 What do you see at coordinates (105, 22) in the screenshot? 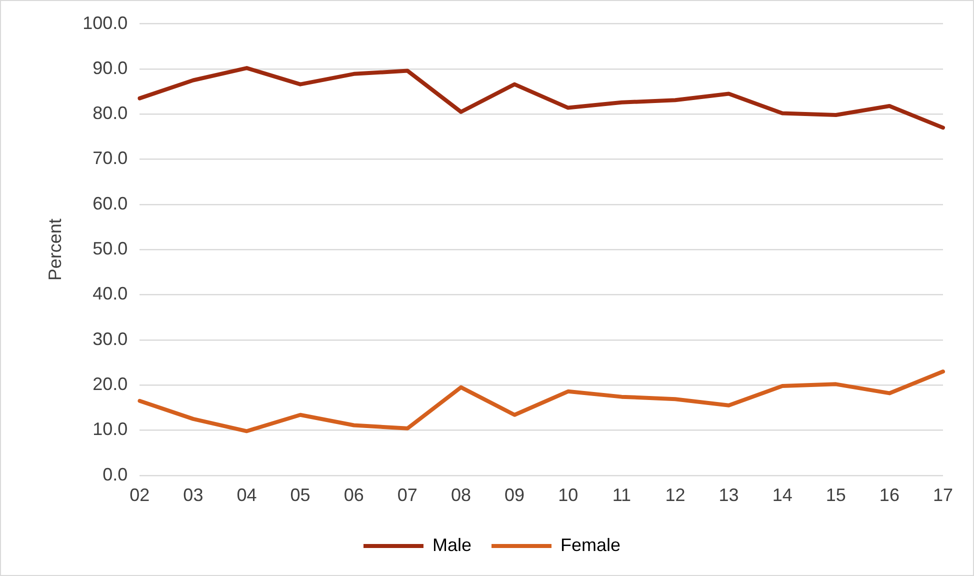
I see `y-tick-label: 100.0` at bounding box center [105, 22].